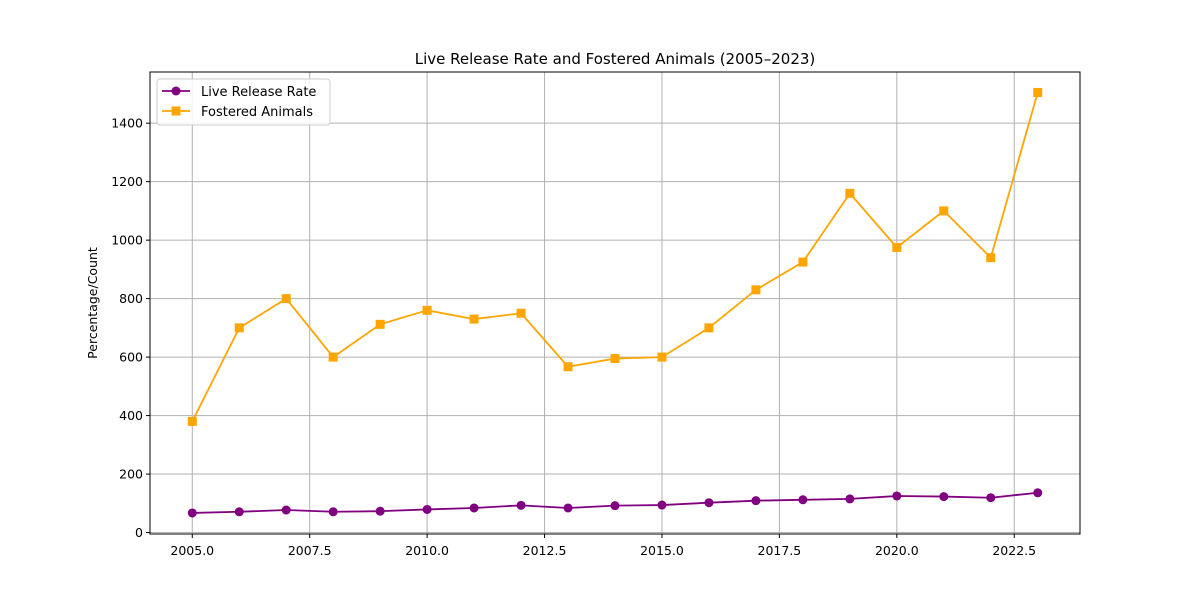 The image size is (1200, 600). What do you see at coordinates (131, 474) in the screenshot?
I see `y-tick-label: 200` at bounding box center [131, 474].